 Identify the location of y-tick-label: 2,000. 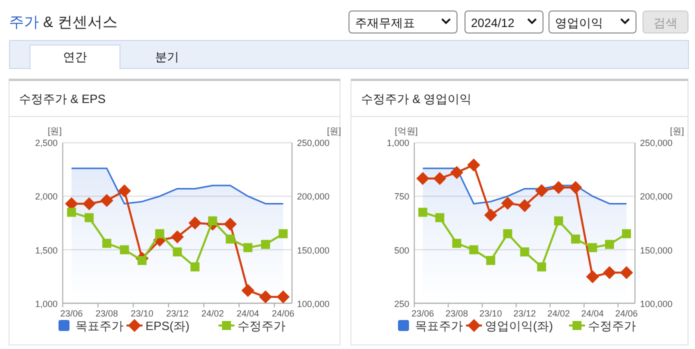
(46, 197).